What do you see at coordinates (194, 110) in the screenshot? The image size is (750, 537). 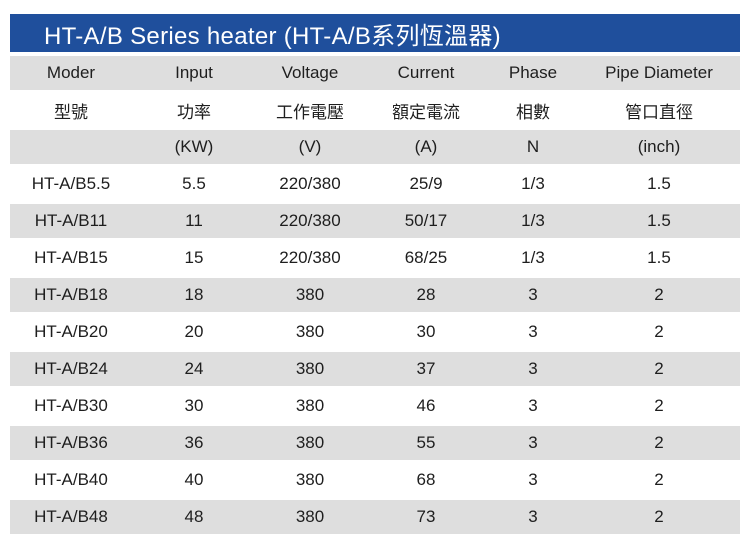 I see `header-cell-input-zh: 功率` at bounding box center [194, 110].